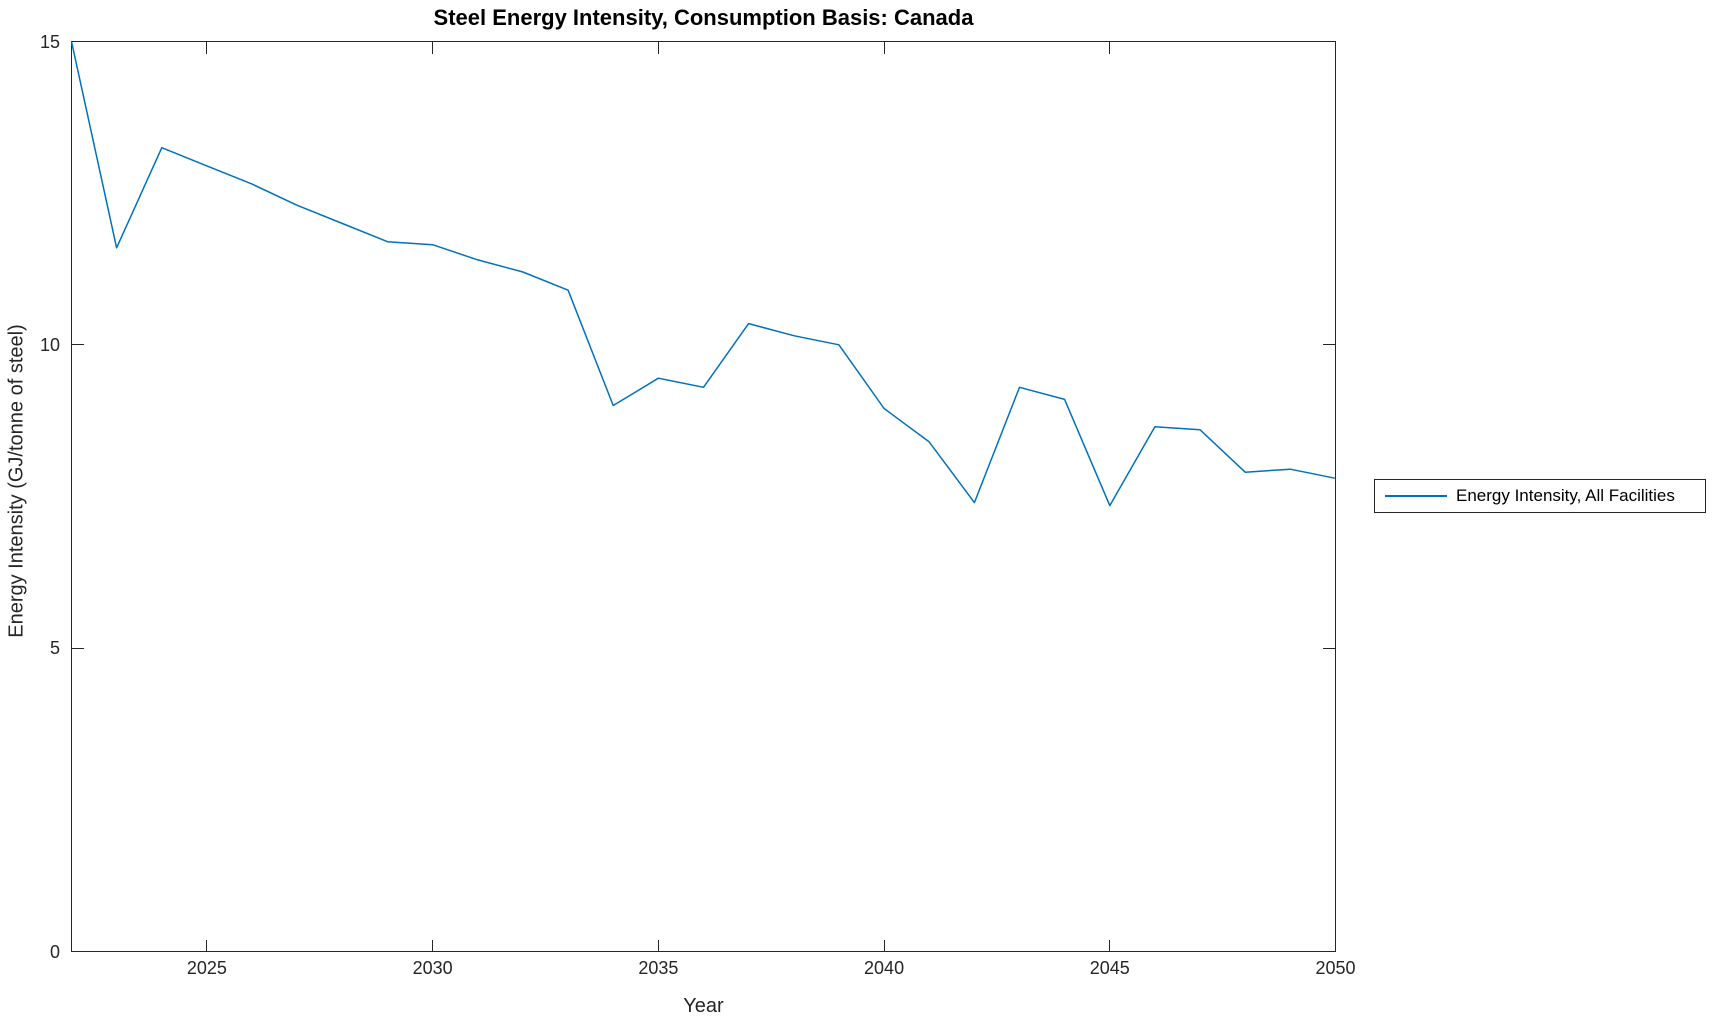 The height and width of the screenshot is (1021, 1715). I want to click on x-tick-label: 2045, so click(1109, 968).